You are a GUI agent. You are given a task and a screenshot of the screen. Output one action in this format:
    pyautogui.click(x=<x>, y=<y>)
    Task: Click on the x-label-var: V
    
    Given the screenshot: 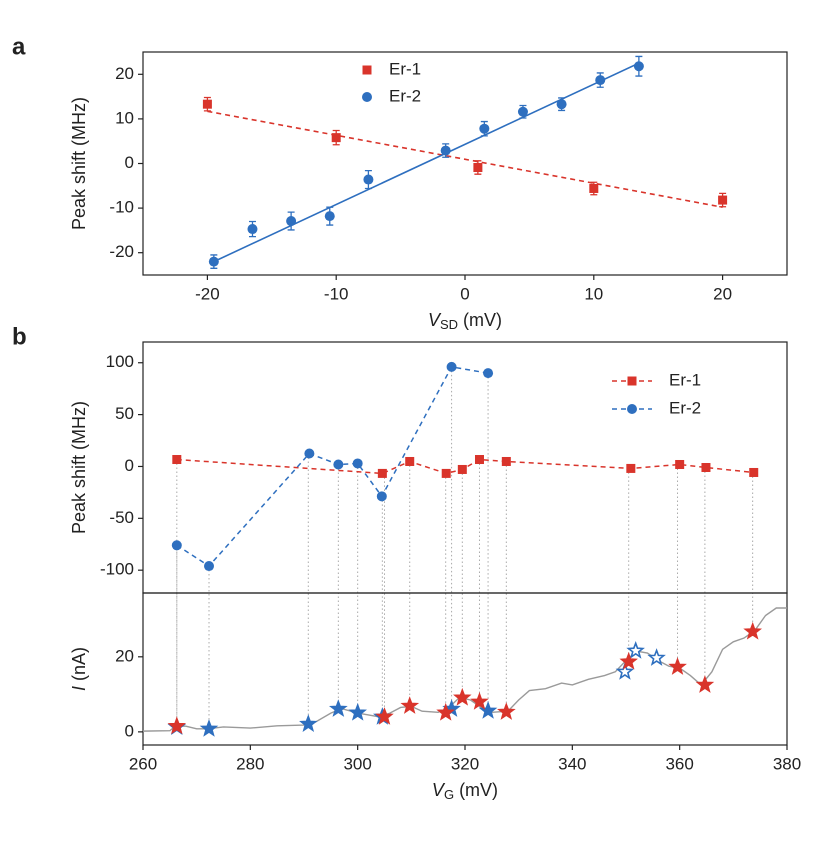 What is the action you would take?
    pyautogui.click(x=435, y=320)
    